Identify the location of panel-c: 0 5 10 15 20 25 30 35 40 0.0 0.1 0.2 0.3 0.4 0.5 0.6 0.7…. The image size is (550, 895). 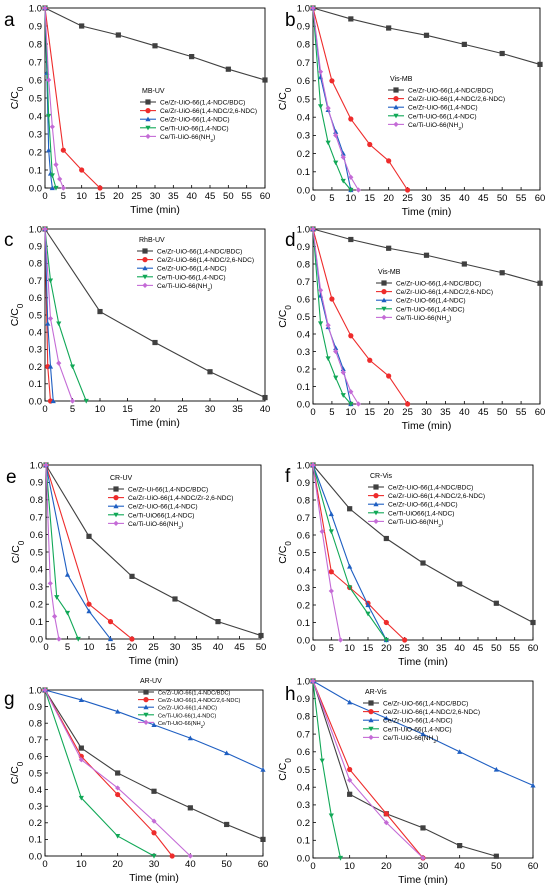
(137, 326).